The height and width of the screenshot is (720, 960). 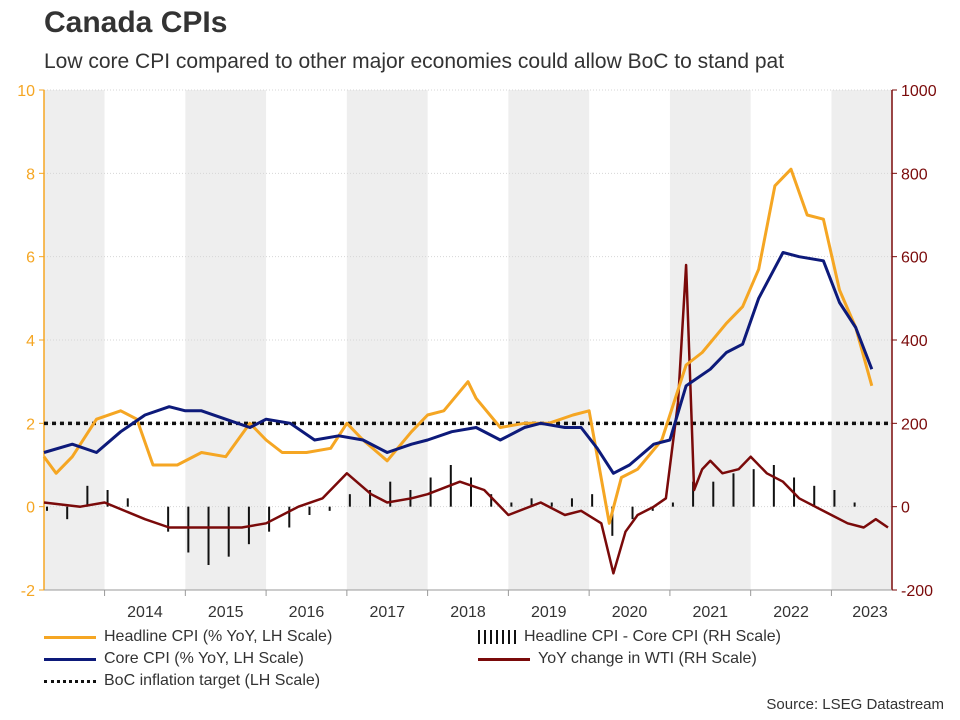 I want to click on headline-minus-core-swatch, so click(x=497, y=637).